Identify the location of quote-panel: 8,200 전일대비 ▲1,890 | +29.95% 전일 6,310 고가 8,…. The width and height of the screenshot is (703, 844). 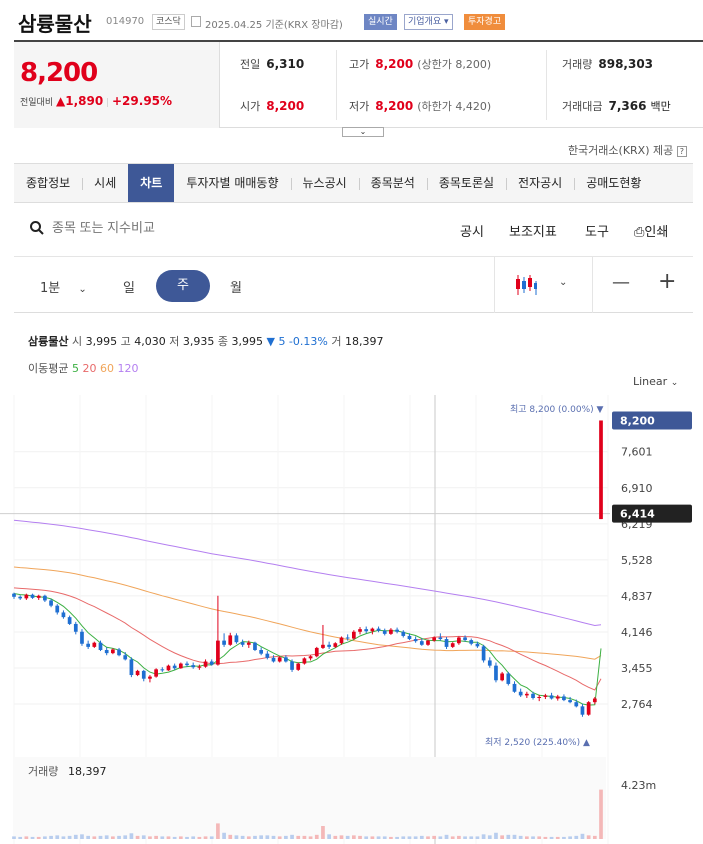
(358, 85).